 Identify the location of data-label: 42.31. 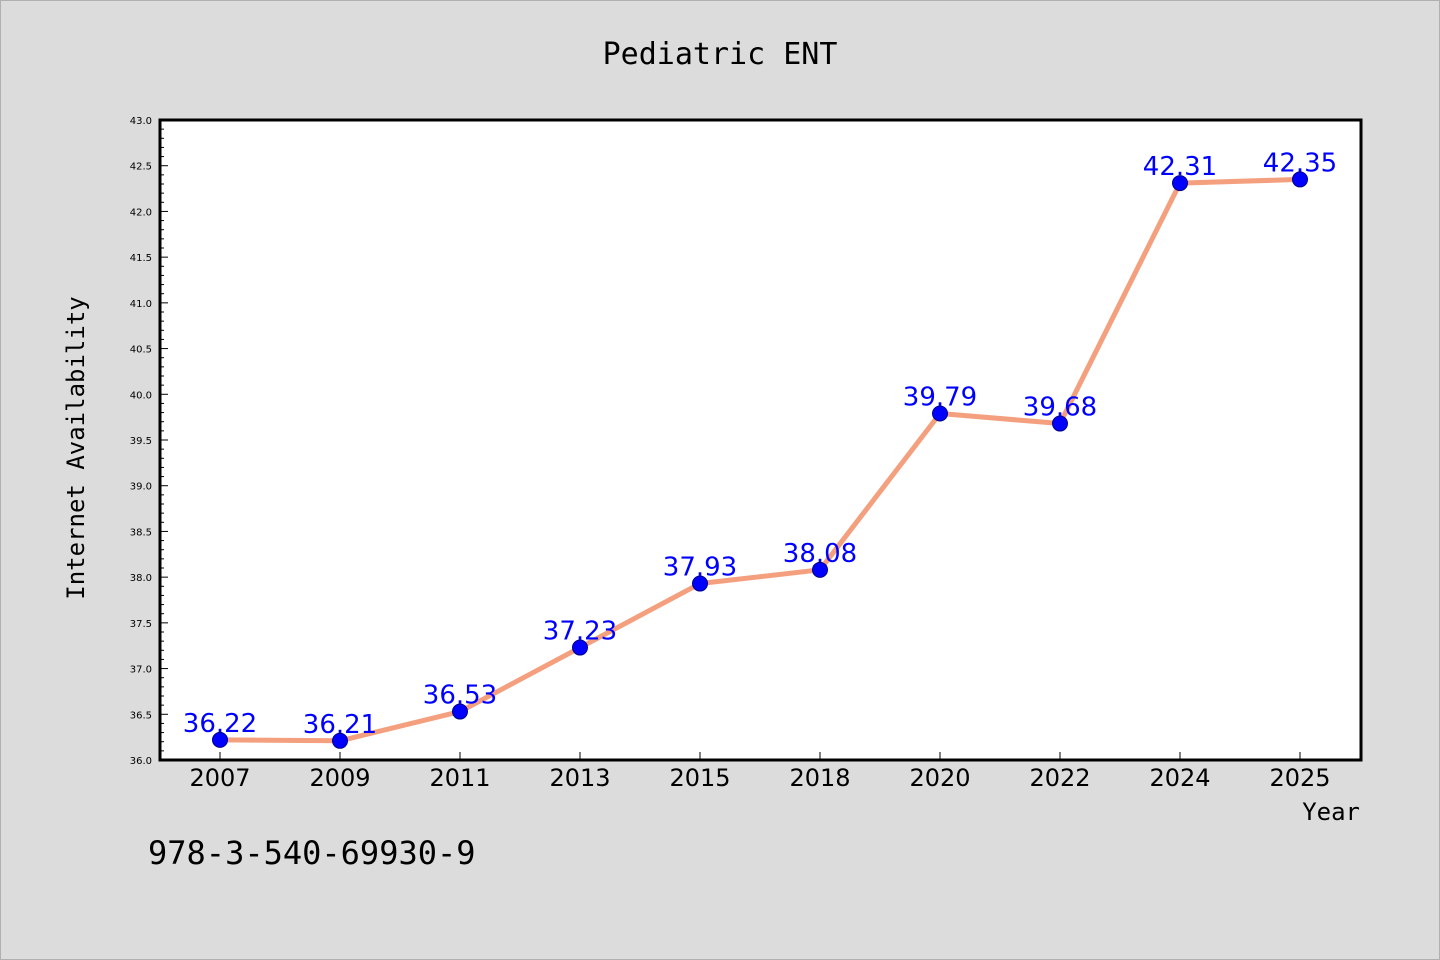
(1180, 167).